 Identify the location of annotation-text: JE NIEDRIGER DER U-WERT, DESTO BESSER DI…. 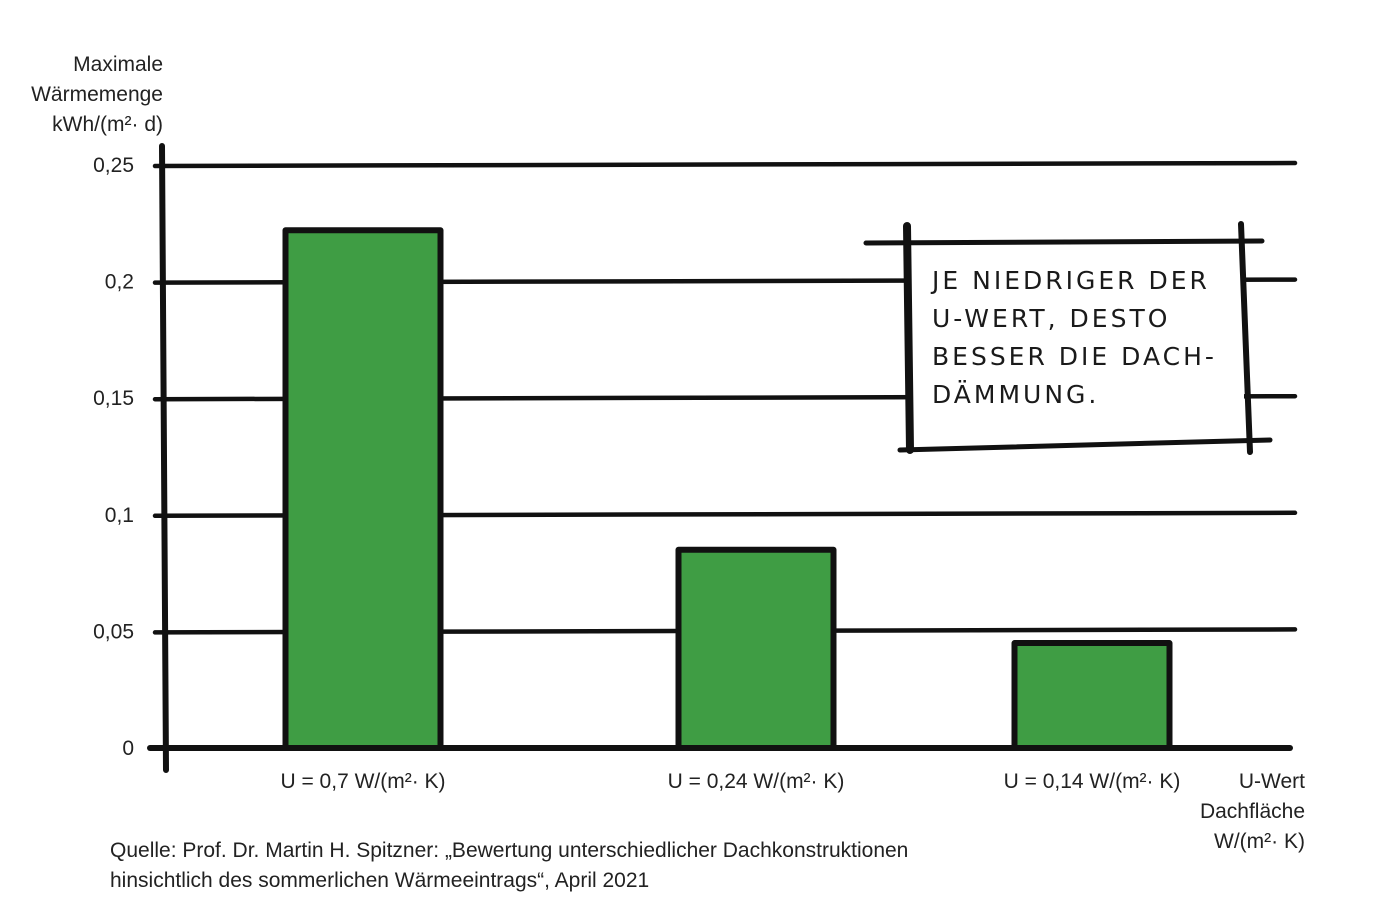
(1082, 338).